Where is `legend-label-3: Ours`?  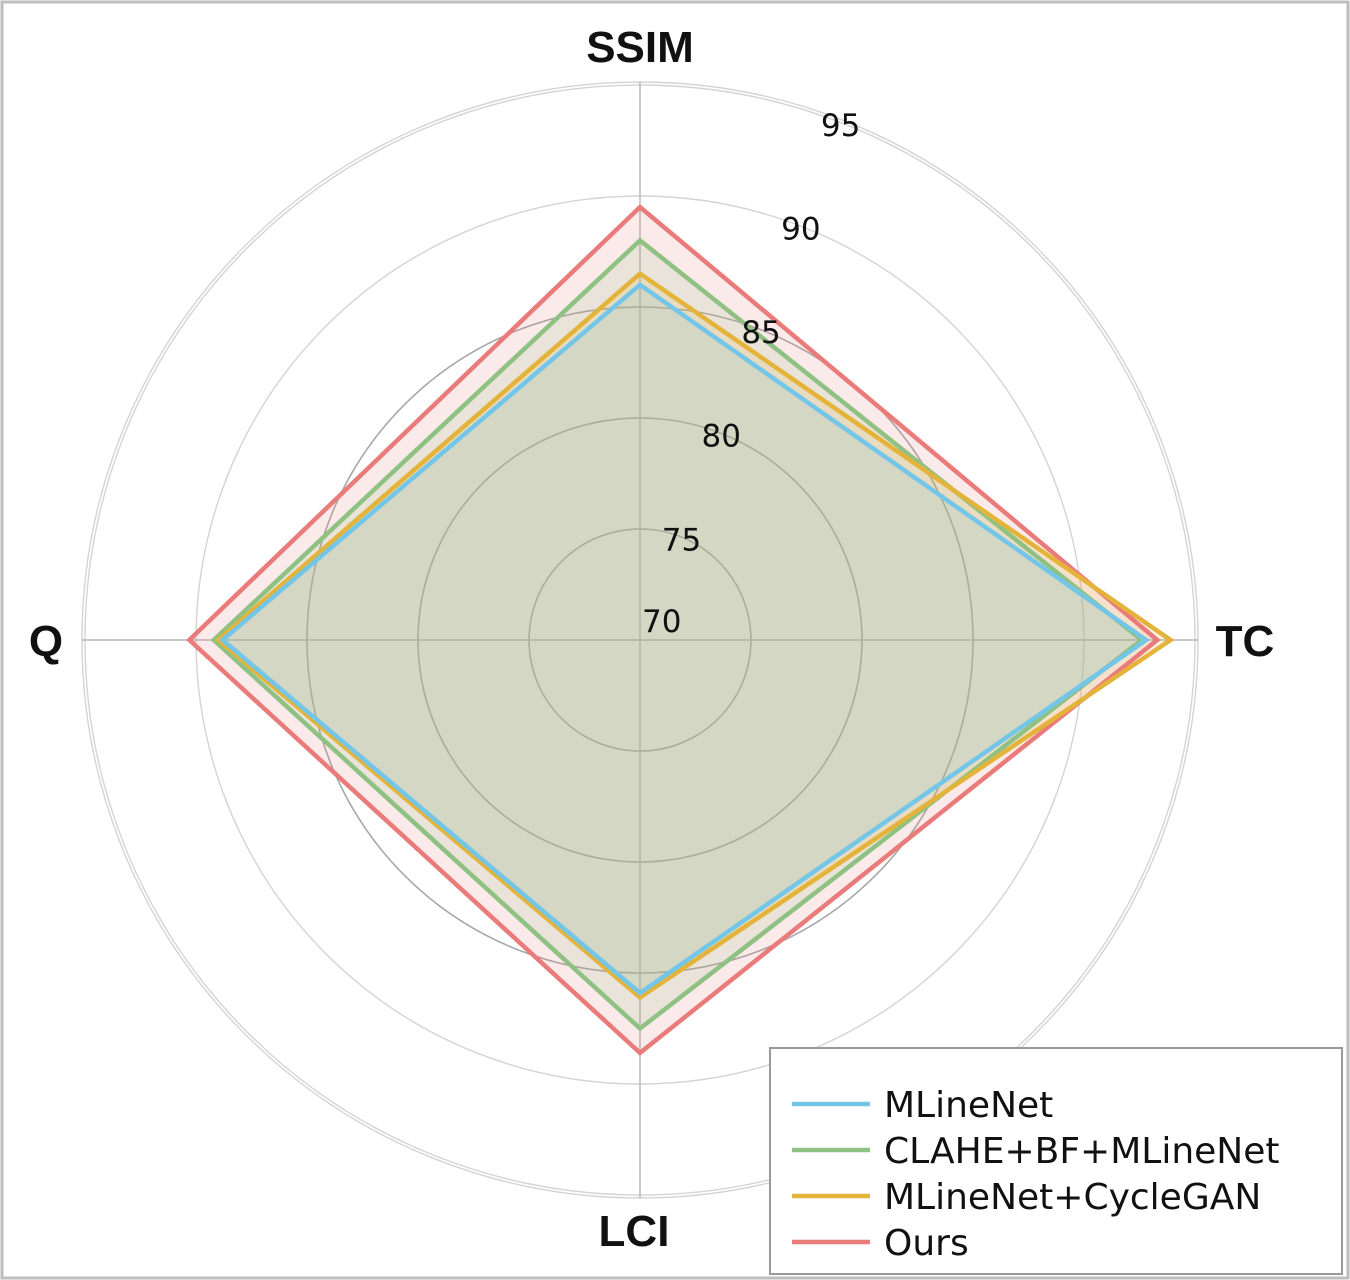
legend-label-3: Ours is located at coordinates (926, 1243).